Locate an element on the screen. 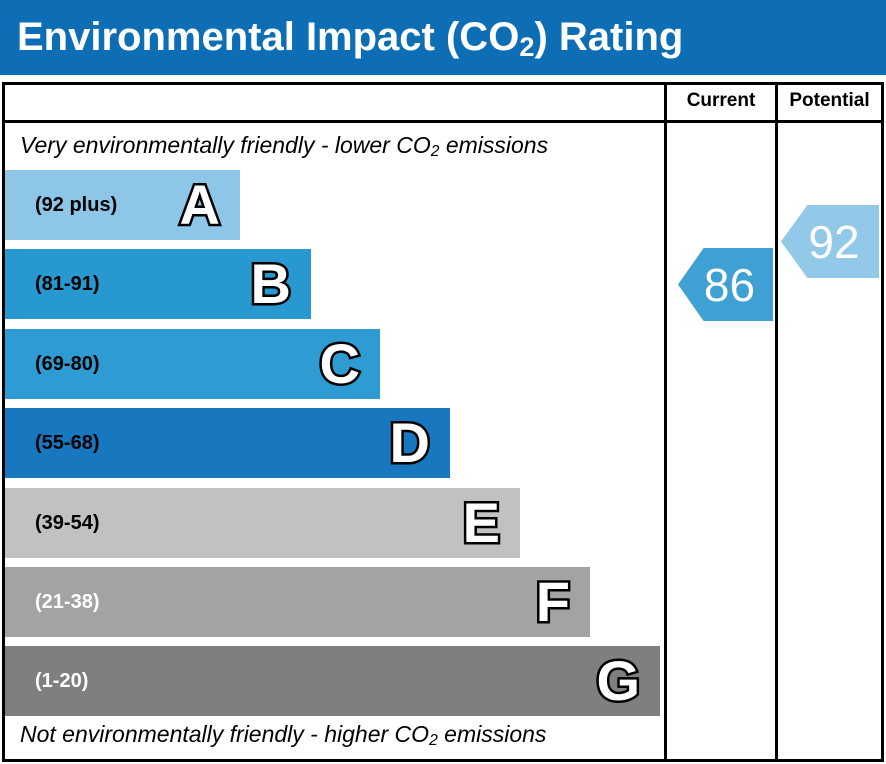 The image size is (886, 764). rating-band-b: (81-91) B B is located at coordinates (158, 284).